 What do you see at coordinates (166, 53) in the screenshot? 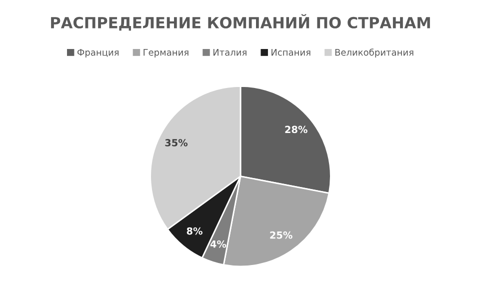
I see `legend-label: Германия` at bounding box center [166, 53].